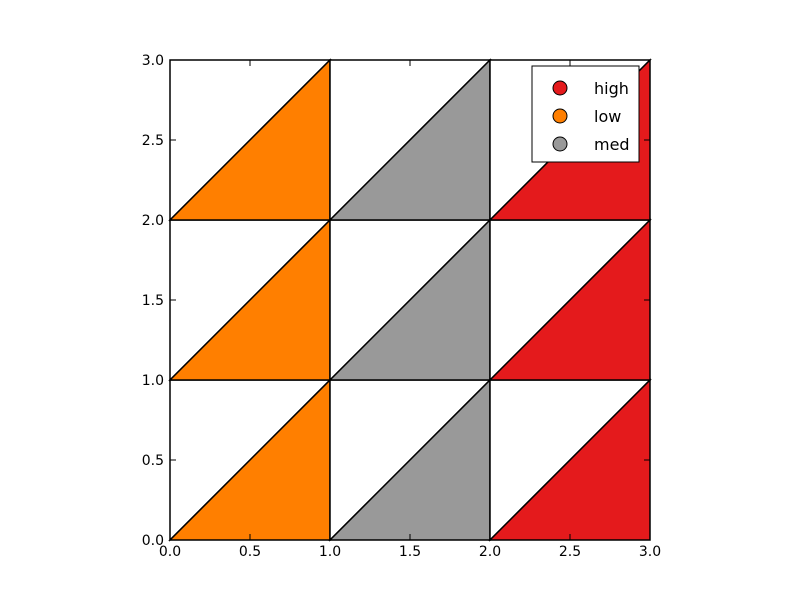  Describe the element at coordinates (153, 141) in the screenshot. I see `y-tick-label: 2.5` at that location.